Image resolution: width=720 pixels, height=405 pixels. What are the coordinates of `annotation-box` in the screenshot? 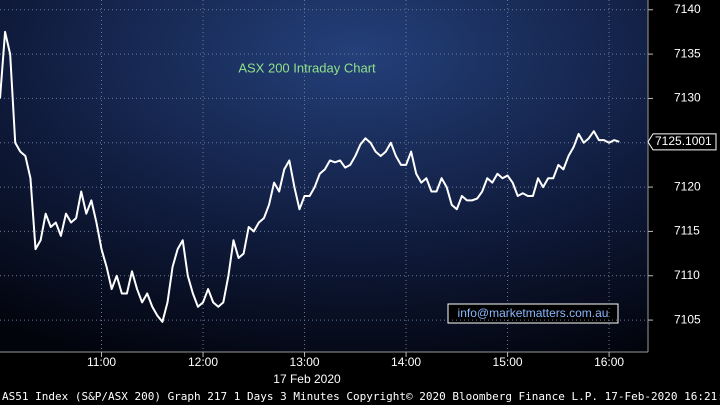 It's located at (533, 313).